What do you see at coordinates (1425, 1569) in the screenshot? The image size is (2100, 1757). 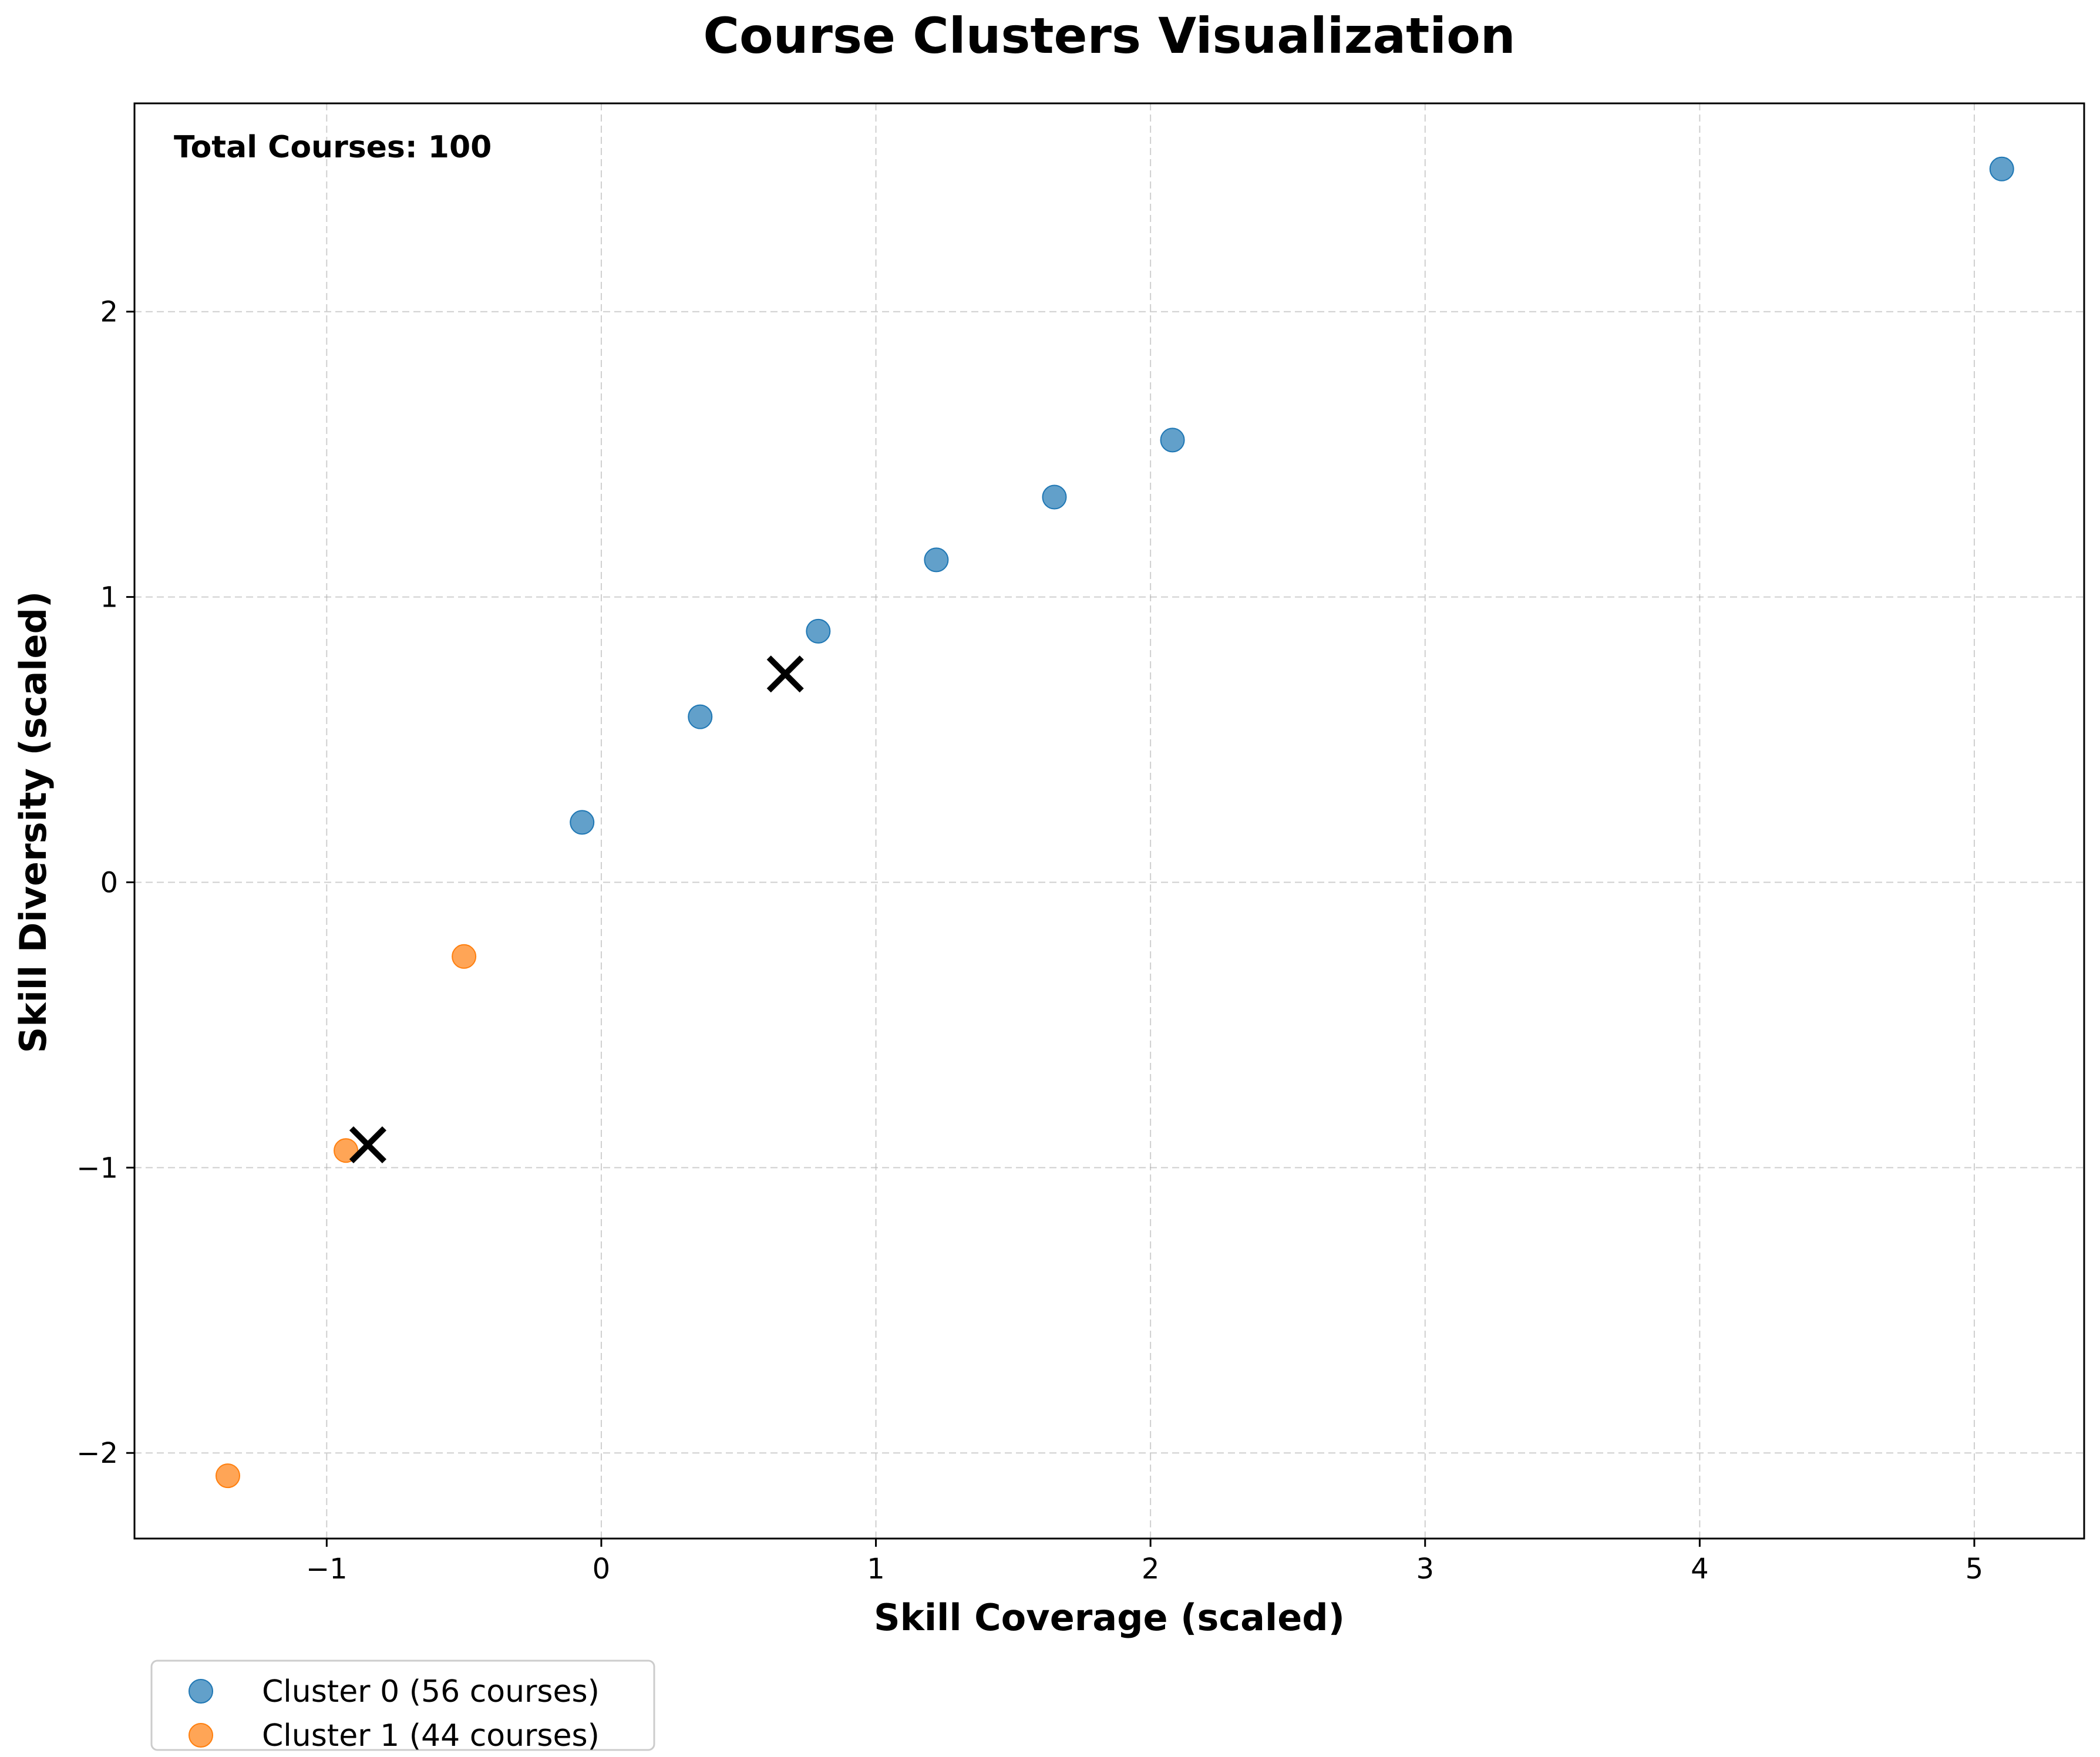 I see `x-tick-label: 3` at bounding box center [1425, 1569].